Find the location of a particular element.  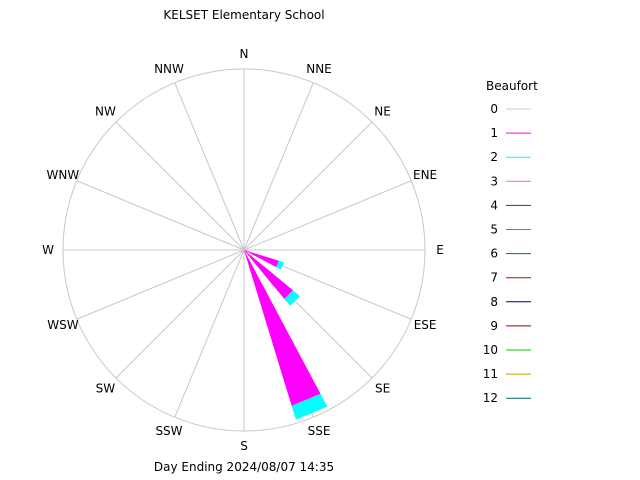

direction-label-e: E is located at coordinates (440, 250).